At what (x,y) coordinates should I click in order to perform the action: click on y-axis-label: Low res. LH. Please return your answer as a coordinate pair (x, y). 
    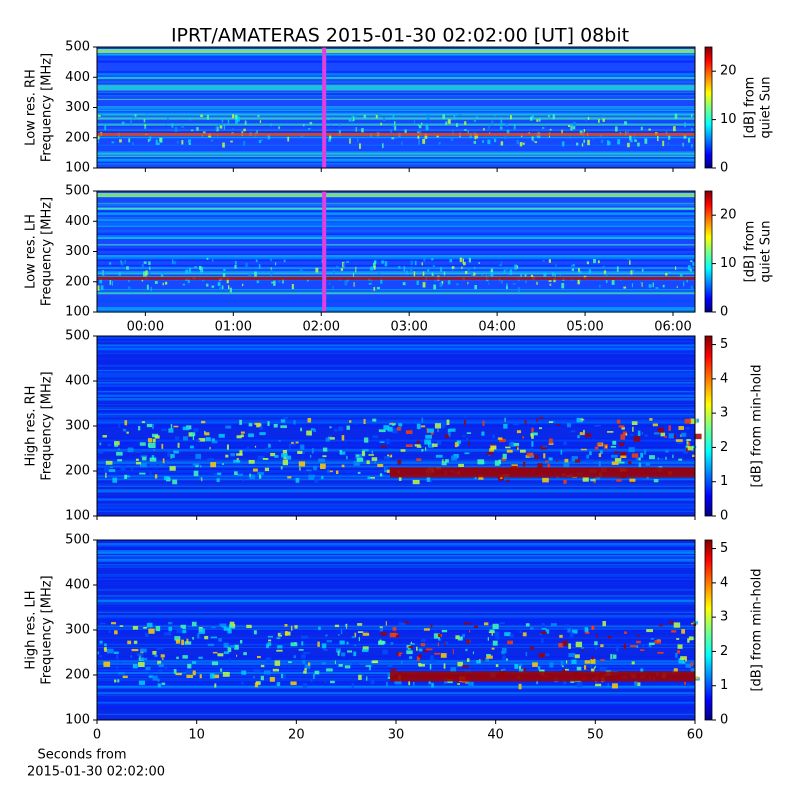
    Looking at the image, I should click on (31, 251).